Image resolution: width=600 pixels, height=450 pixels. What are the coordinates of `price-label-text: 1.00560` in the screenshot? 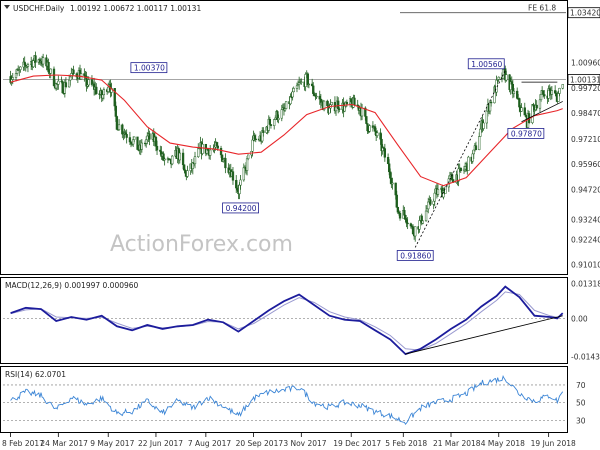 It's located at (486, 64).